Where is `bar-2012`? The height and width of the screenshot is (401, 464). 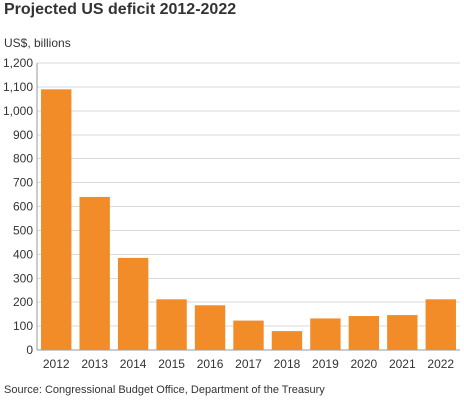 bar-2012 is located at coordinates (56, 219).